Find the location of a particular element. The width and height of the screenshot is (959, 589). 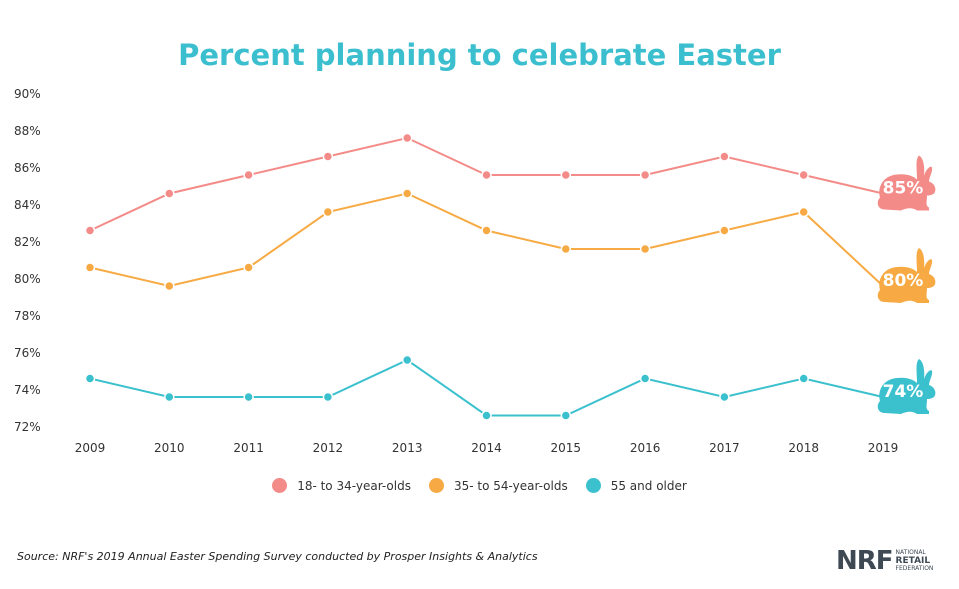

logo-line2: RETAIL is located at coordinates (913, 561).